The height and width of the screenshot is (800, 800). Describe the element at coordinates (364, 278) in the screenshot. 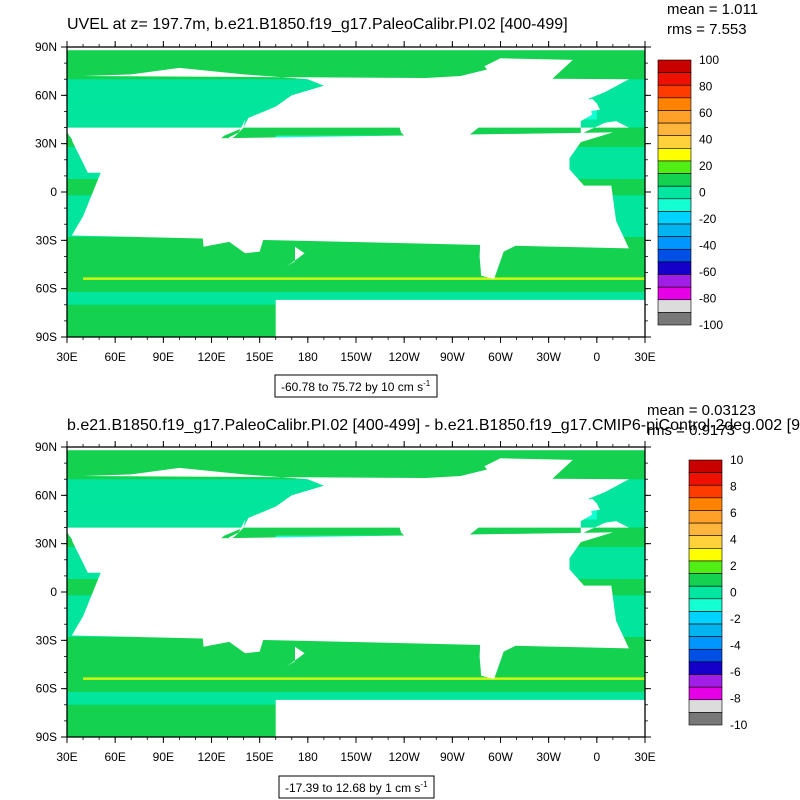

I see `acc-streak` at that location.